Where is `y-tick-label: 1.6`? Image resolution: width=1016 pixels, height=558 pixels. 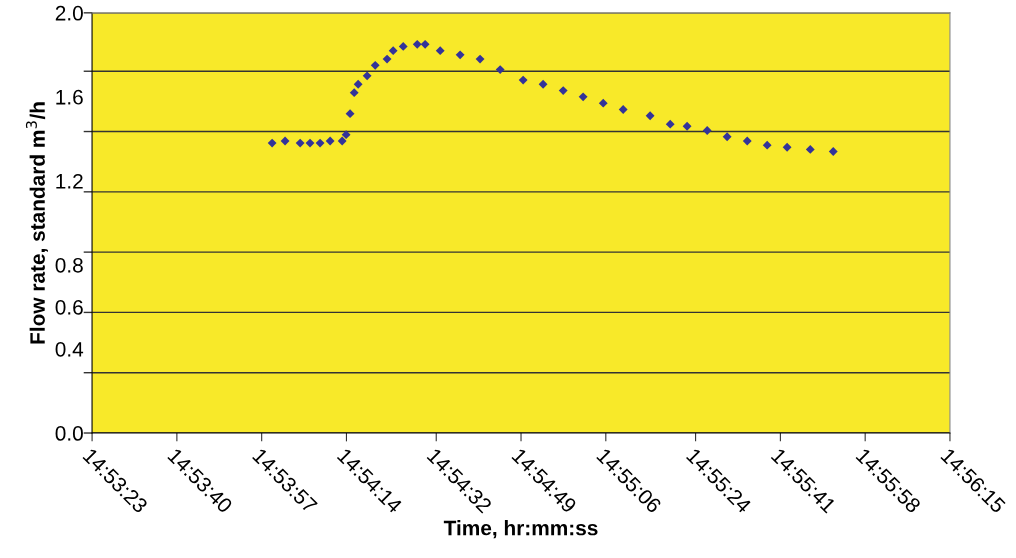 y-tick-label: 1.6 is located at coordinates (69, 97).